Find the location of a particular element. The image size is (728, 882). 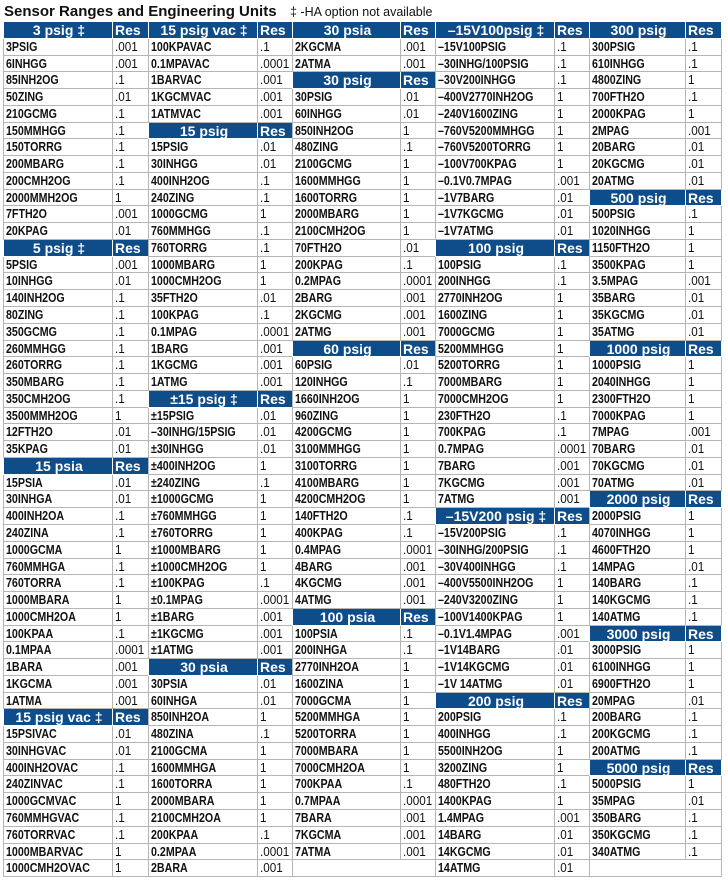

table-row: 60INHGG .01 is located at coordinates (363, 114).